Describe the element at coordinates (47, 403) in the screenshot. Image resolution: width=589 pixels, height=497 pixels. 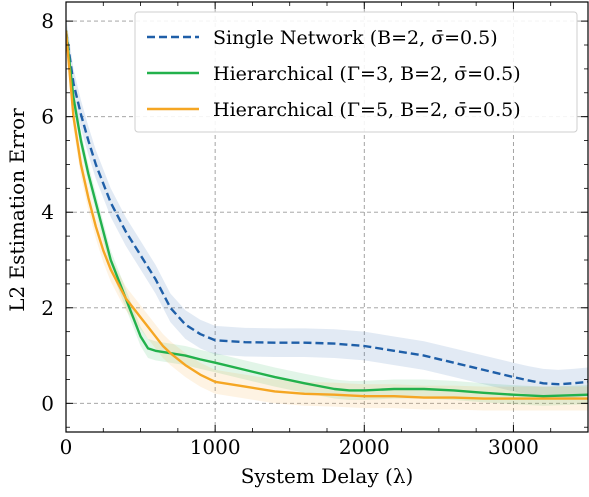
I see `y-tick-label: 0` at that location.